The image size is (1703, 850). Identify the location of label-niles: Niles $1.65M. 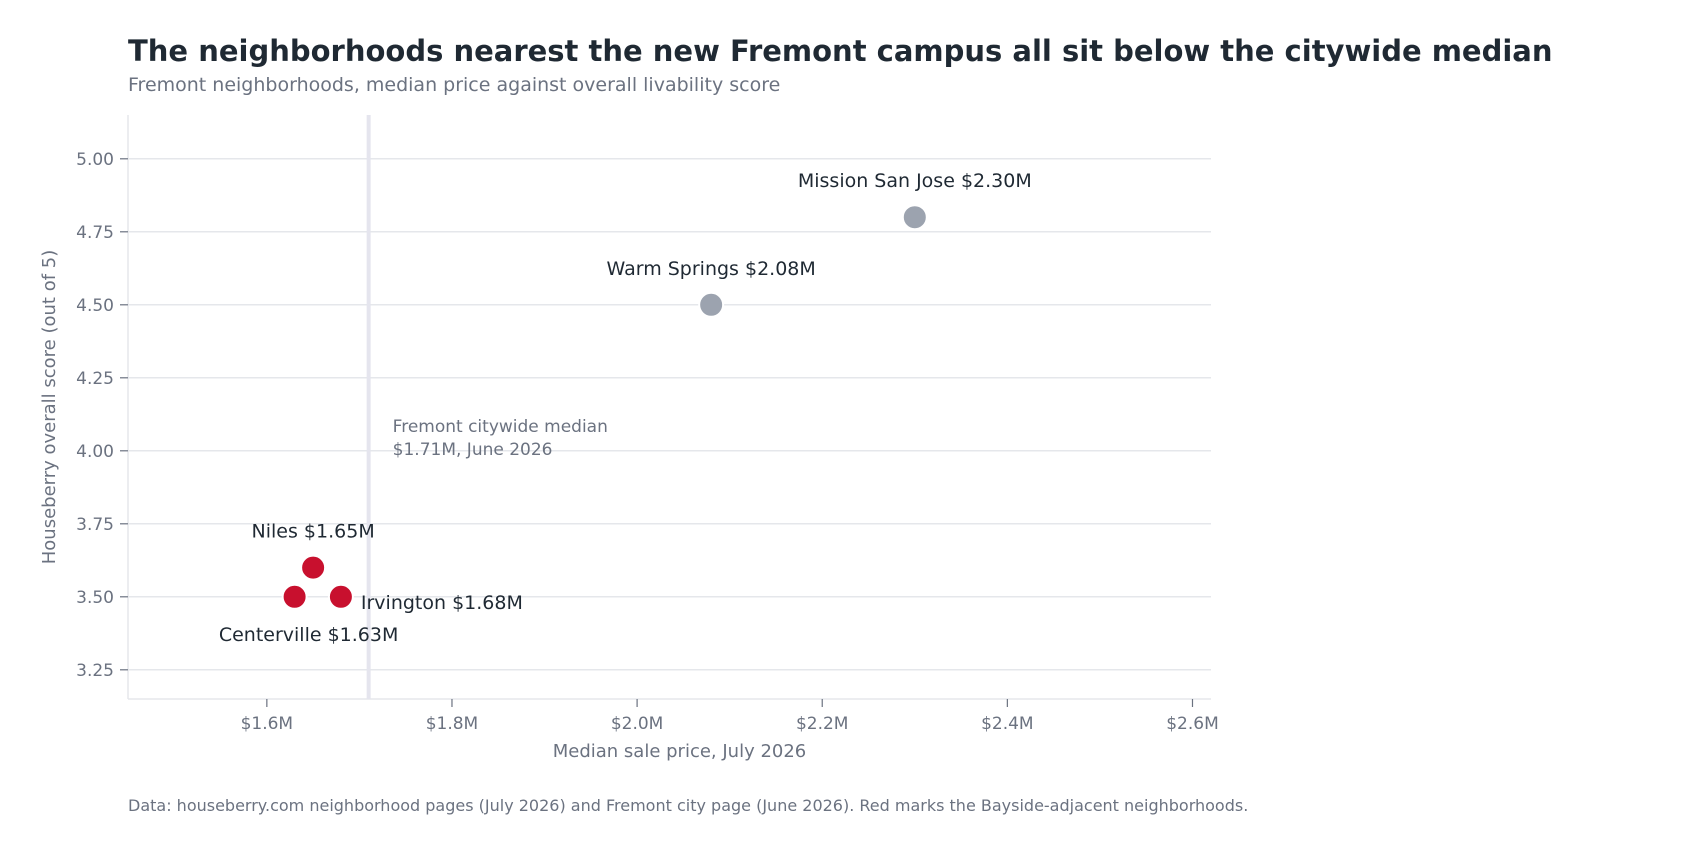
(313, 532).